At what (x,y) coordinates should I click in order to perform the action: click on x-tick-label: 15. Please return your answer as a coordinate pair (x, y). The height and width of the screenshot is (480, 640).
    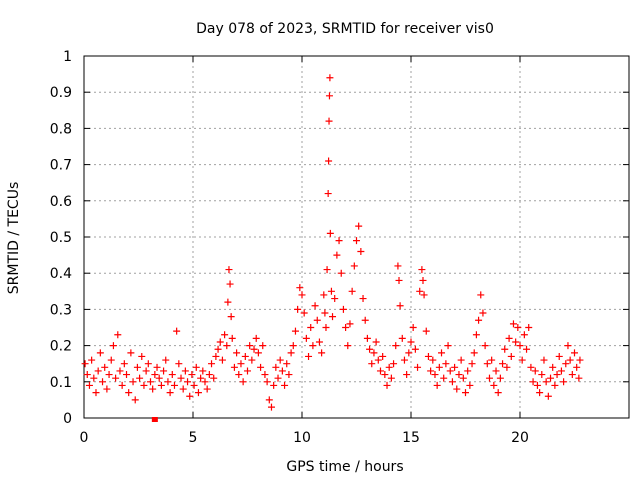
    Looking at the image, I should click on (411, 438).